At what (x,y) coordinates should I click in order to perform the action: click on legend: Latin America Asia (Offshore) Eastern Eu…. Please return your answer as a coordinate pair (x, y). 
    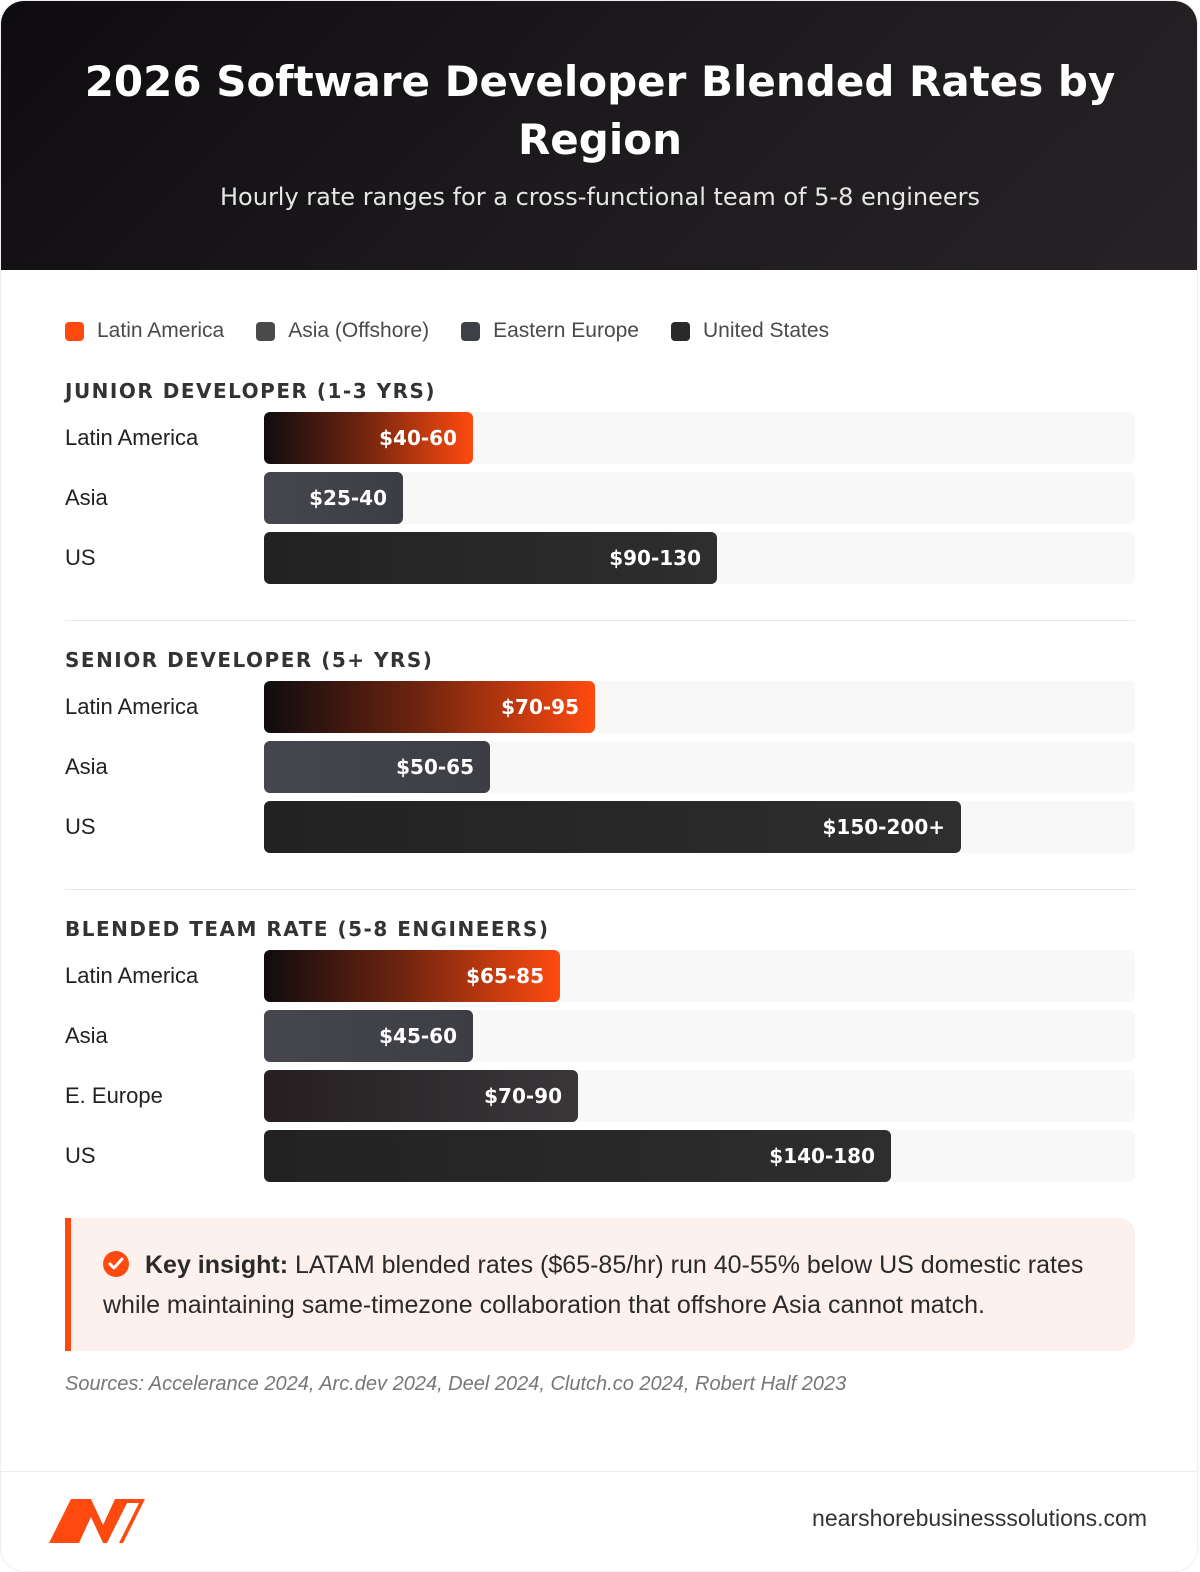
    Looking at the image, I should click on (463, 331).